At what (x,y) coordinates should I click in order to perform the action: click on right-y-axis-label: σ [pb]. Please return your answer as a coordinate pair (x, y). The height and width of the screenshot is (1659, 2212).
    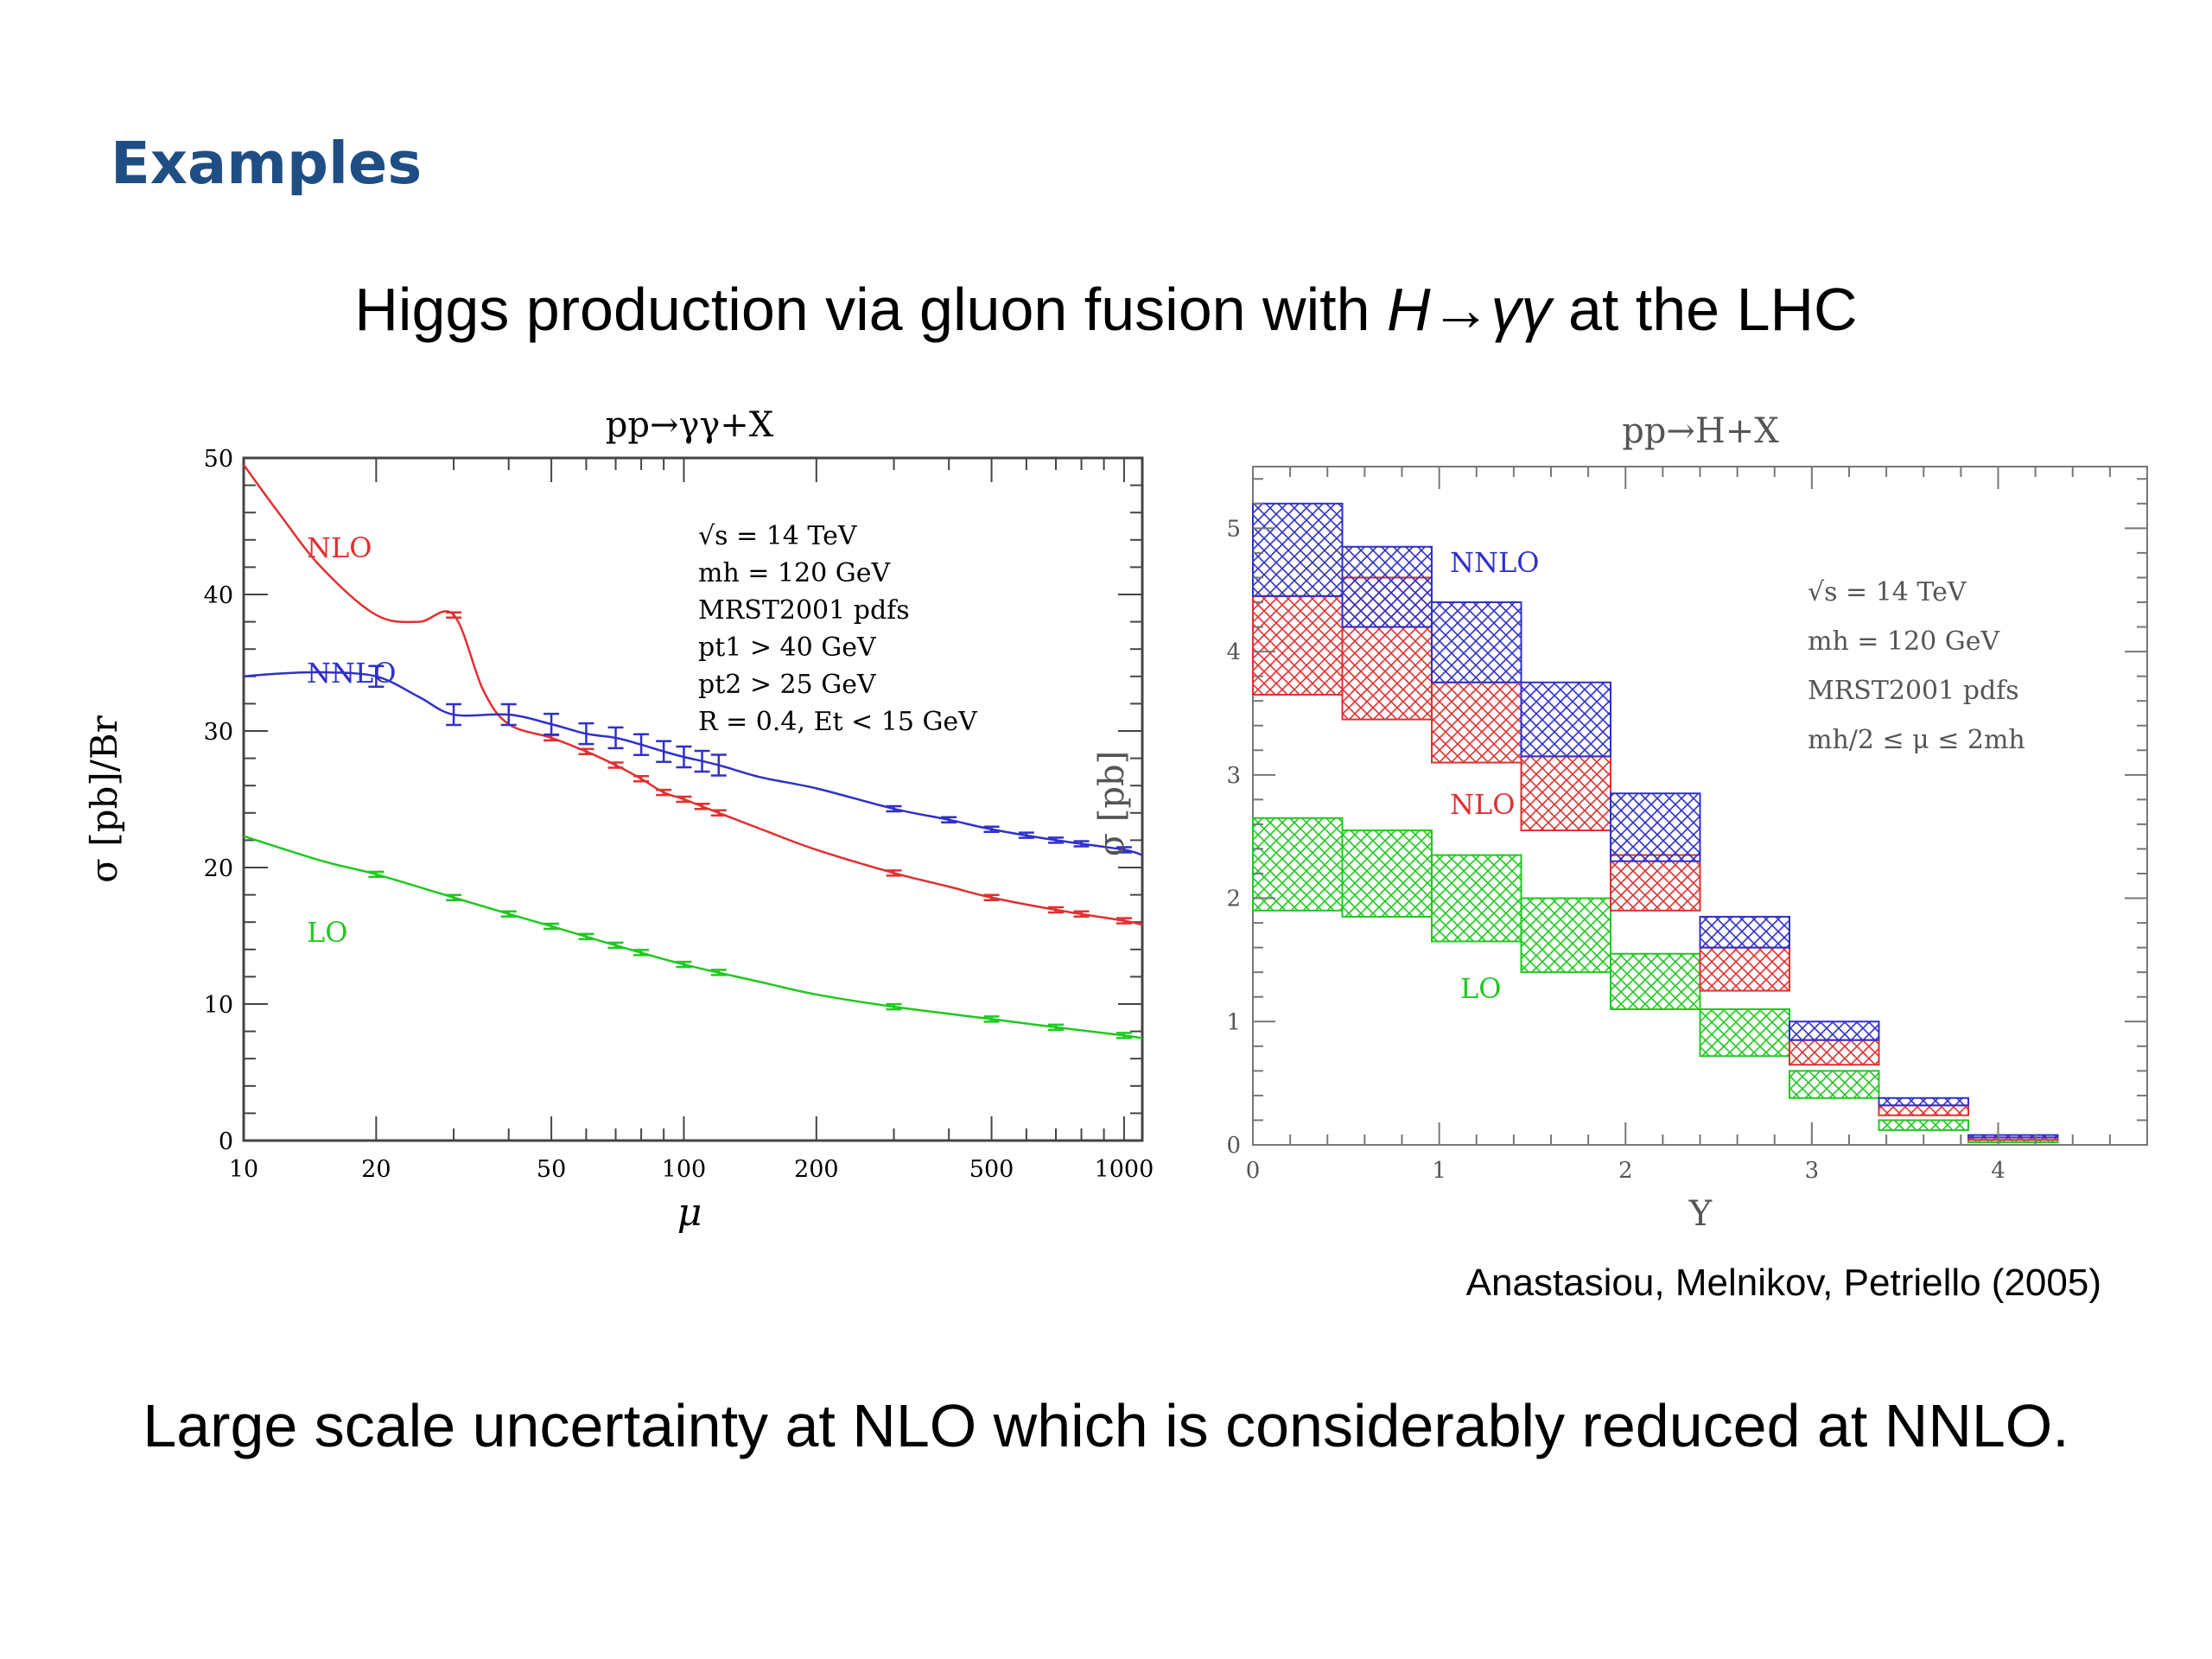
    Looking at the image, I should click on (1112, 803).